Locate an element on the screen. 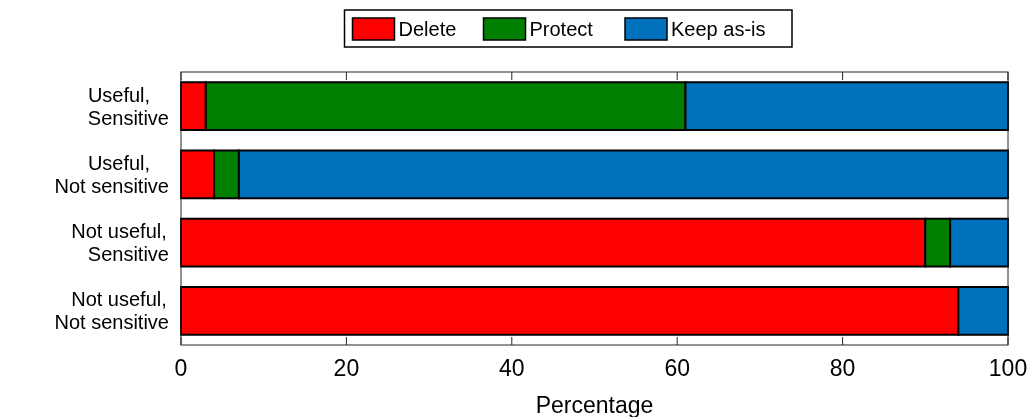  y-tick-label: Not useful, Not sensitive is located at coordinates (111, 311).